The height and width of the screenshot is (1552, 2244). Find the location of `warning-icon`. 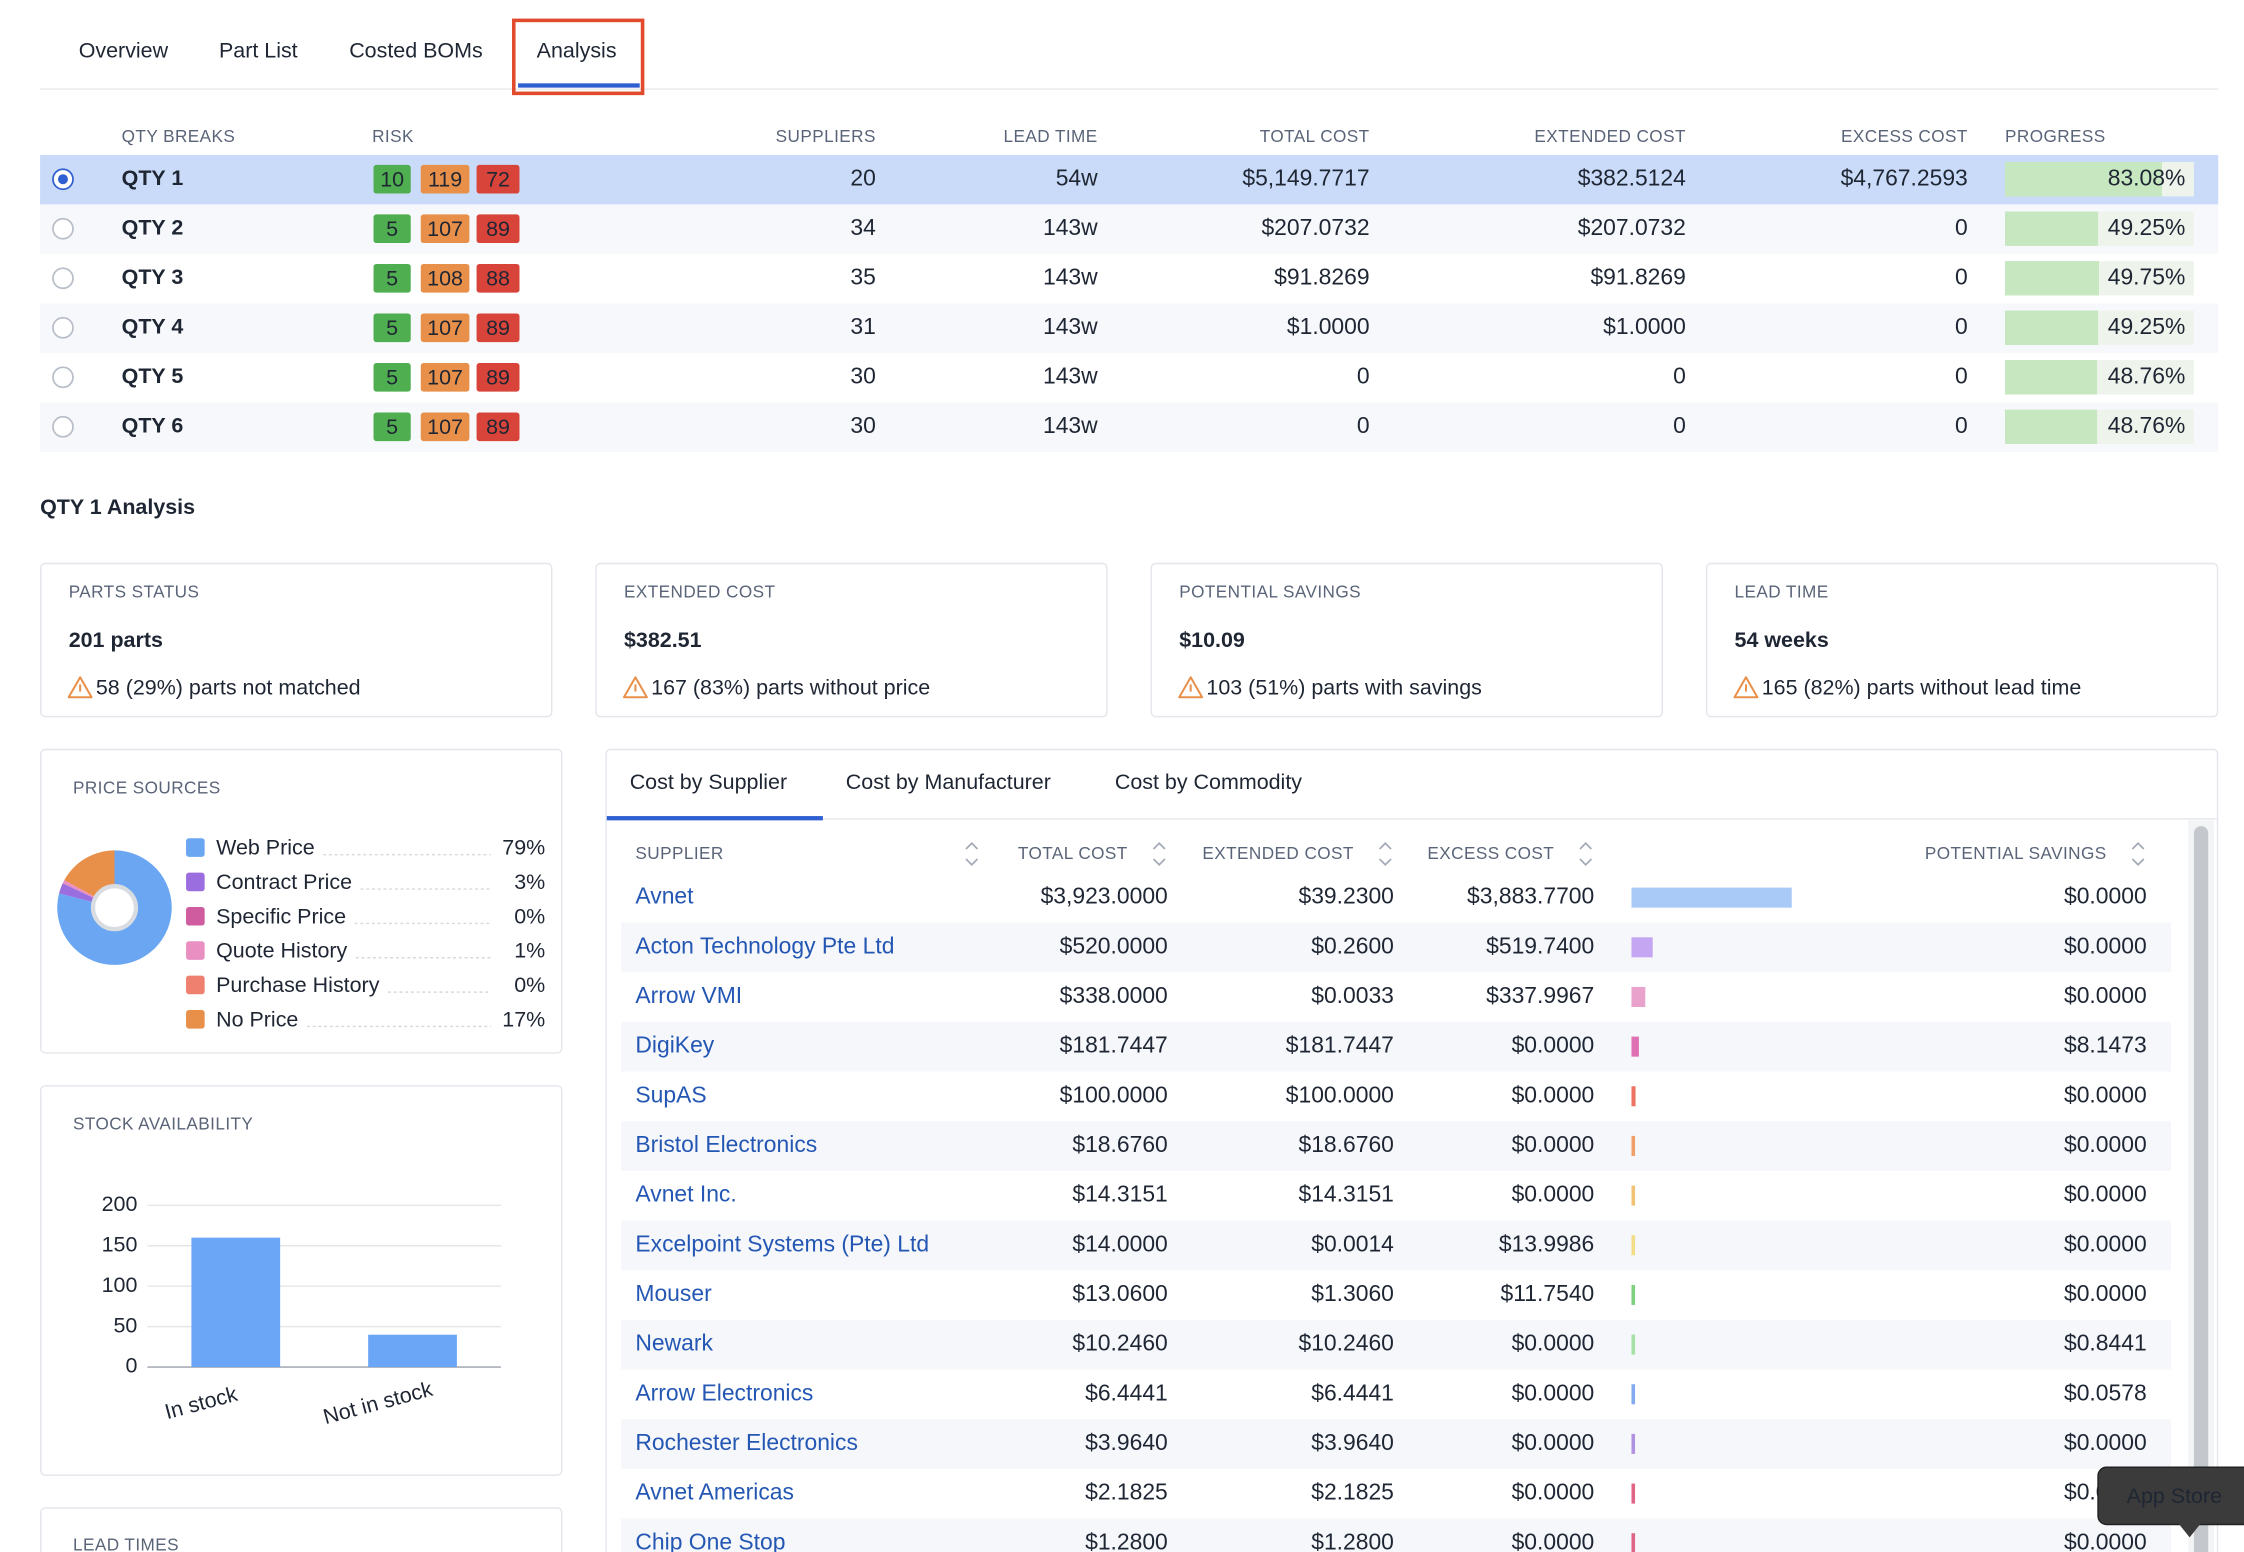

warning-icon is located at coordinates (1746, 687).